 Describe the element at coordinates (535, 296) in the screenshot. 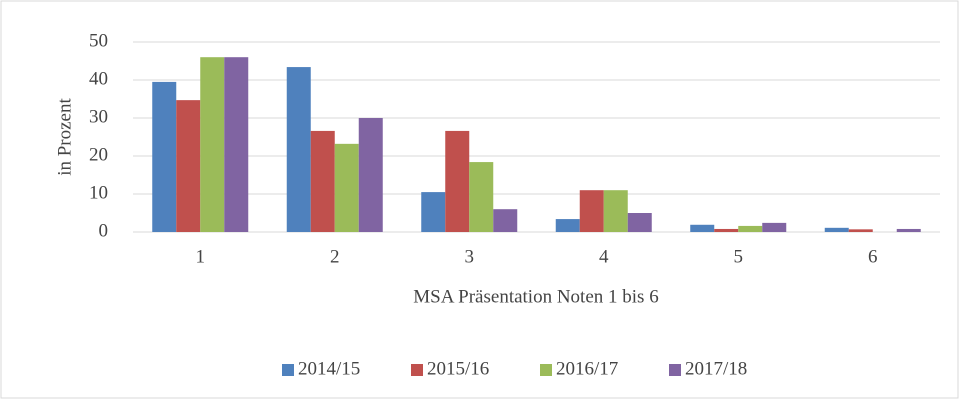

I see `x-axis-title: MSA Präsentation Noten 1 bis 6` at that location.